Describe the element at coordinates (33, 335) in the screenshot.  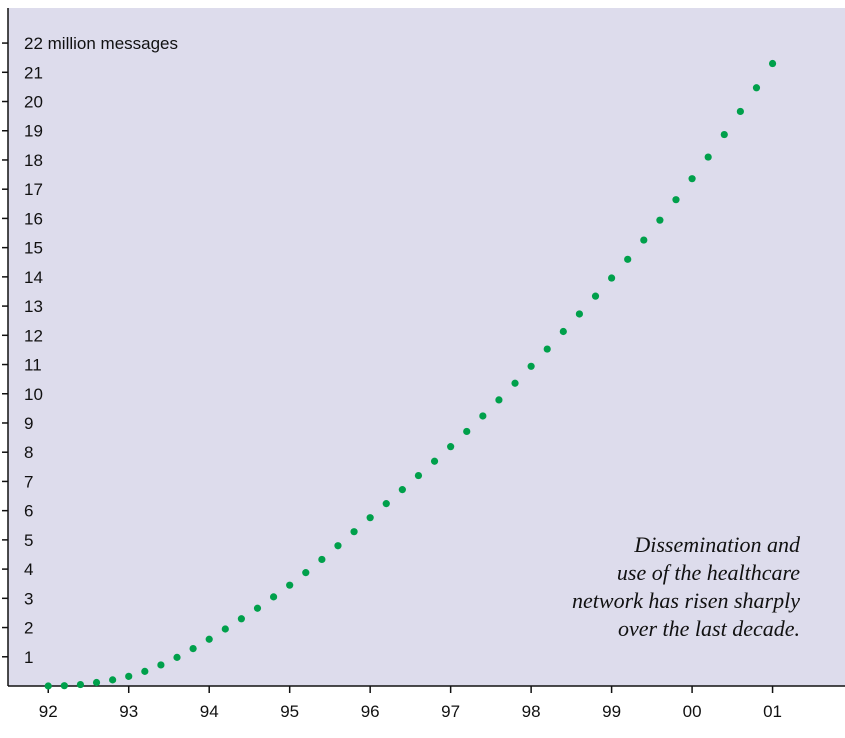
I see `y-tick-label: 12` at that location.